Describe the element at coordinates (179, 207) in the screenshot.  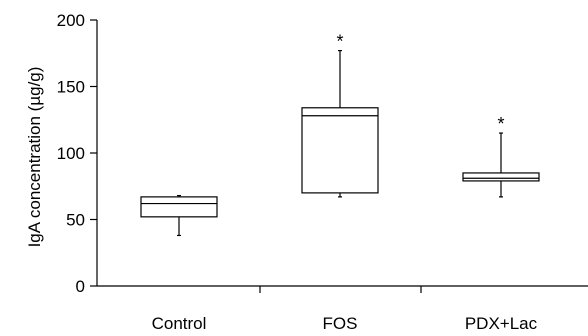
I see `control-box` at that location.